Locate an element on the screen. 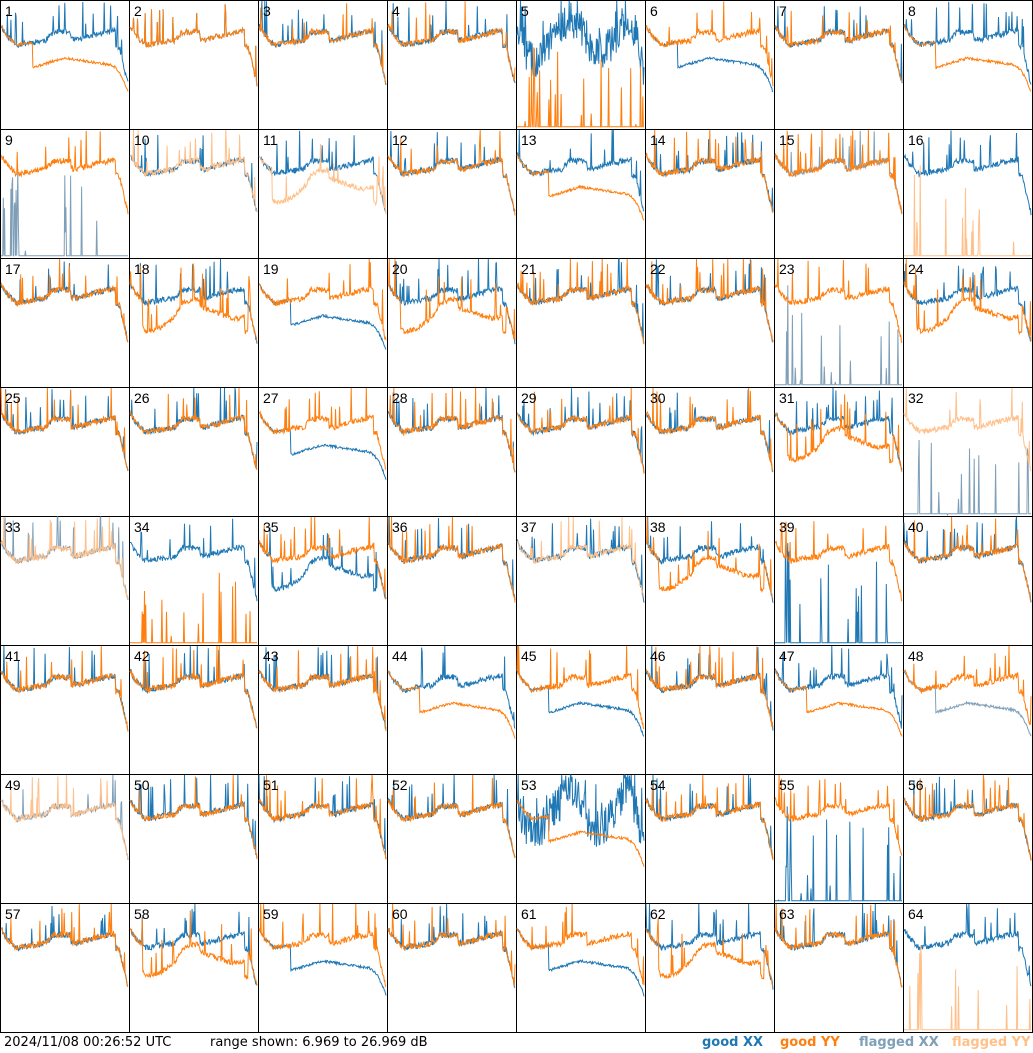 Image resolution: width=1033 pixels, height=1053 pixels. panel-27: 27 is located at coordinates (323, 452).